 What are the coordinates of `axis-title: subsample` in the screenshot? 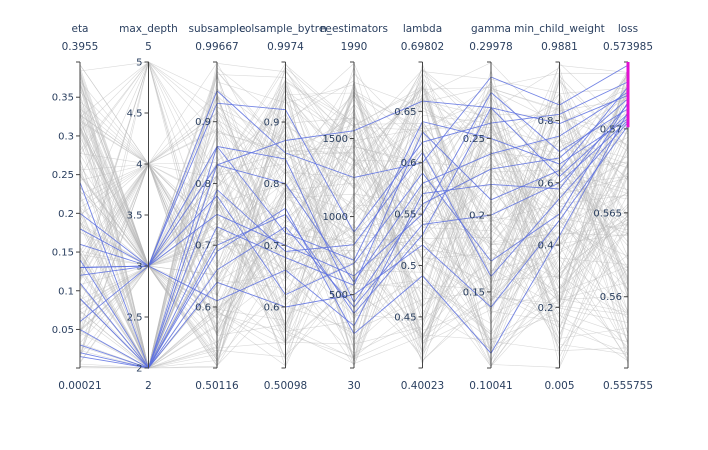 It's located at (217, 29).